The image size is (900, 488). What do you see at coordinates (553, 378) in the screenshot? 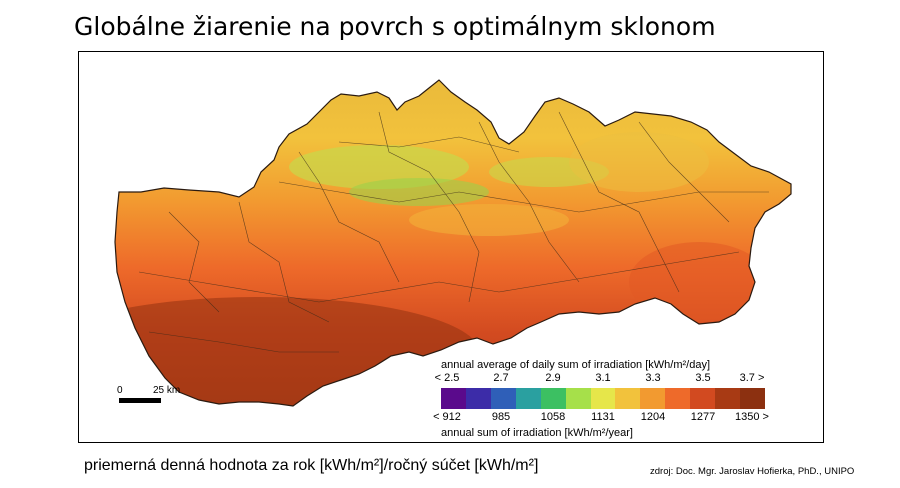
I see `legend-top-tick: 2.9` at bounding box center [553, 378].